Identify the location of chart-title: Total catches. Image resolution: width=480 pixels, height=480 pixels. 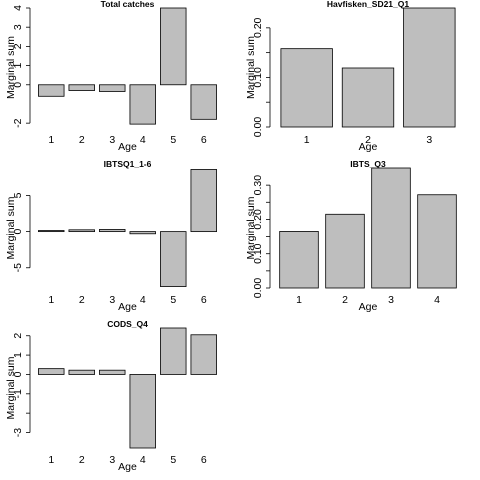
(128, 4).